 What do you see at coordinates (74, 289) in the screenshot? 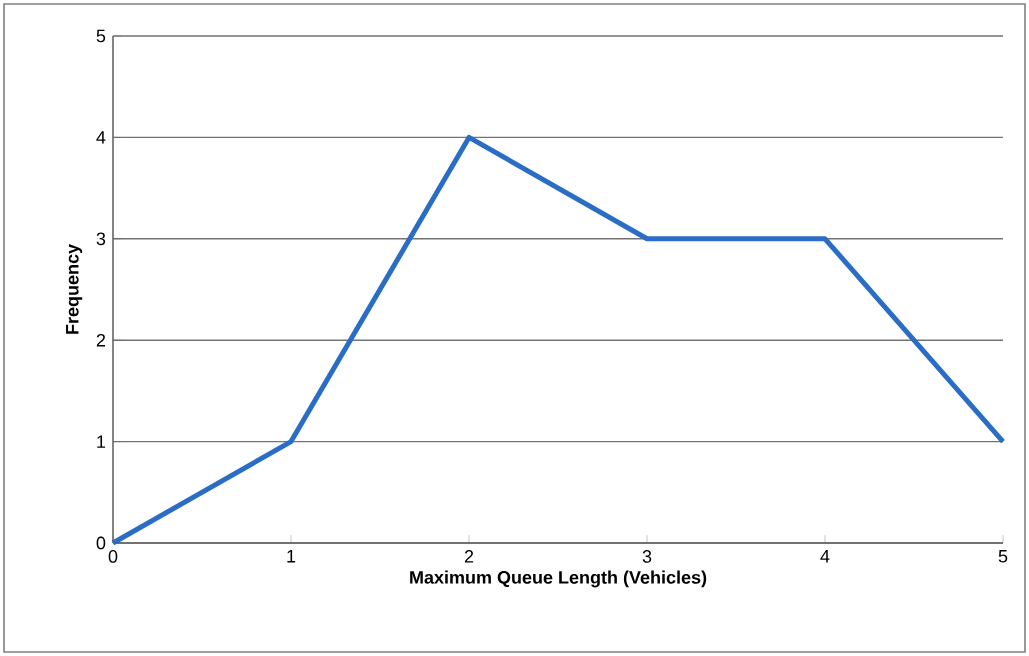
I see `y-axis-title: Frequency` at bounding box center [74, 289].